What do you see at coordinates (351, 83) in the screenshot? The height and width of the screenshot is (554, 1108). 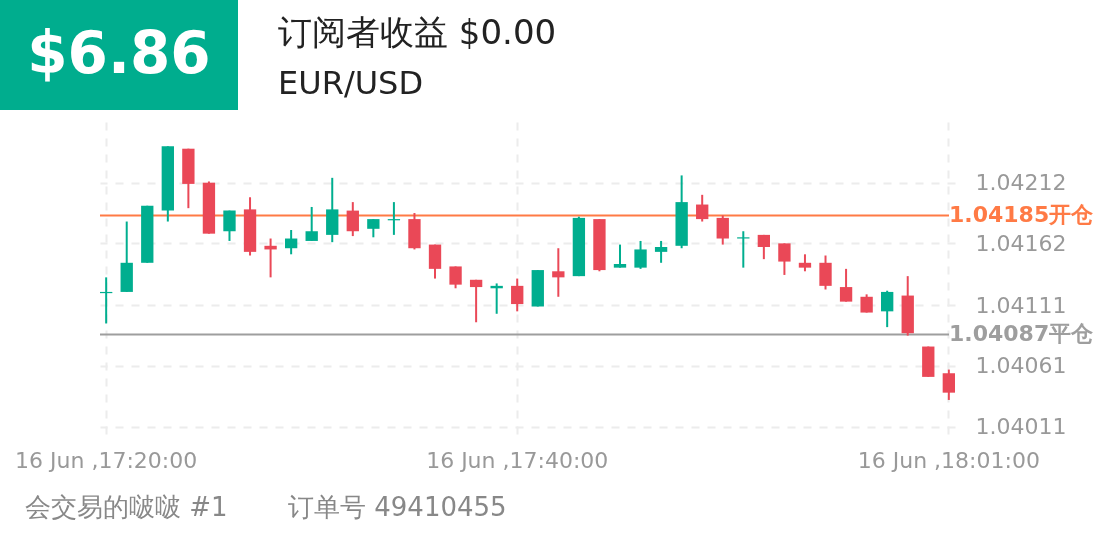 I see `chart-subtitle: EUR/USD` at bounding box center [351, 83].